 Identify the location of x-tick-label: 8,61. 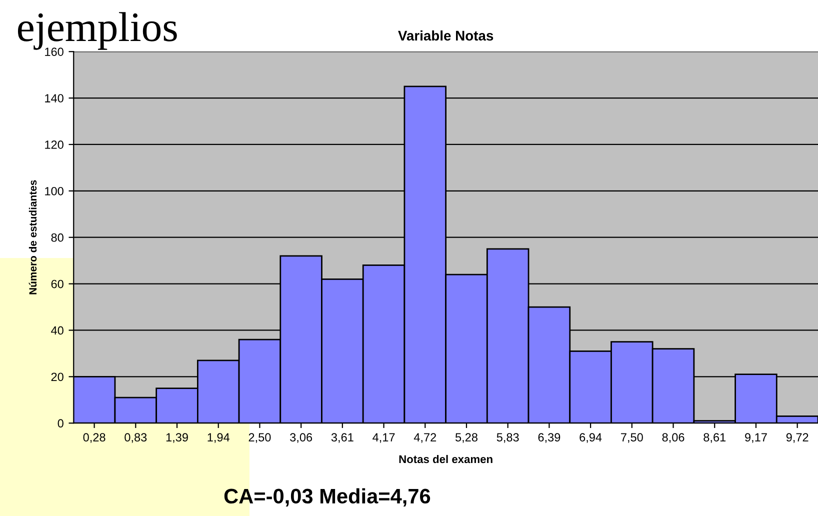
(715, 438).